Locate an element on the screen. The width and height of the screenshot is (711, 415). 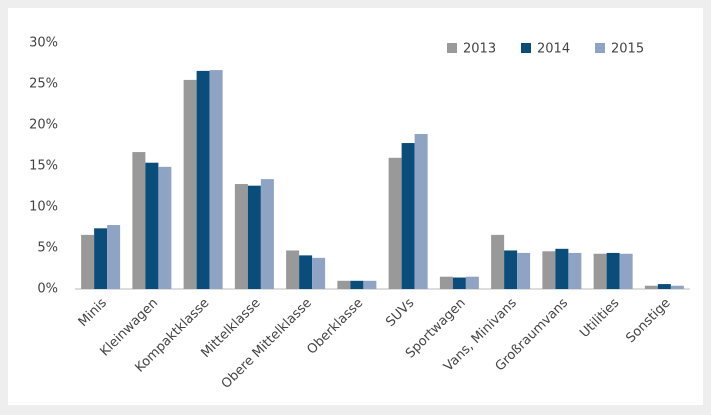
legend-label: 2014 is located at coordinates (553, 49).